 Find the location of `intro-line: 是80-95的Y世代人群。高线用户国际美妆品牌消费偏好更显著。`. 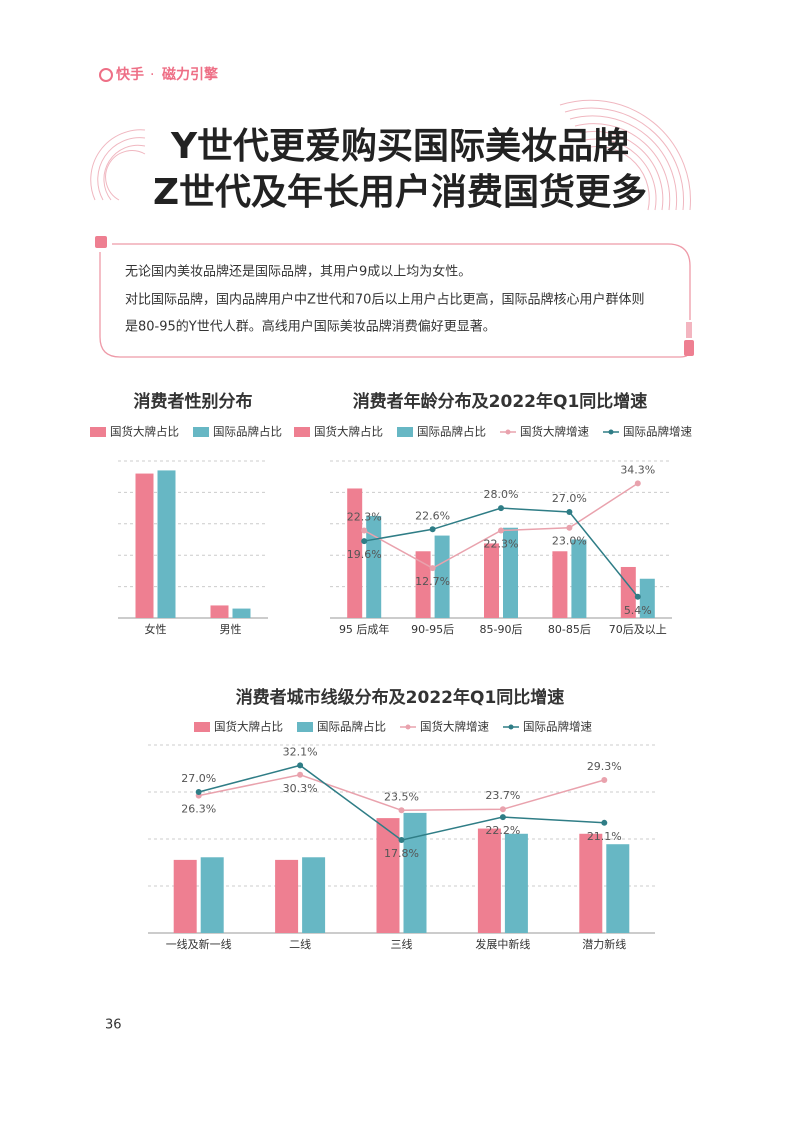

intro-line: 是80-95的Y世代人群。高线用户国际美妆品牌消费偏好更显著。 is located at coordinates (310, 327).